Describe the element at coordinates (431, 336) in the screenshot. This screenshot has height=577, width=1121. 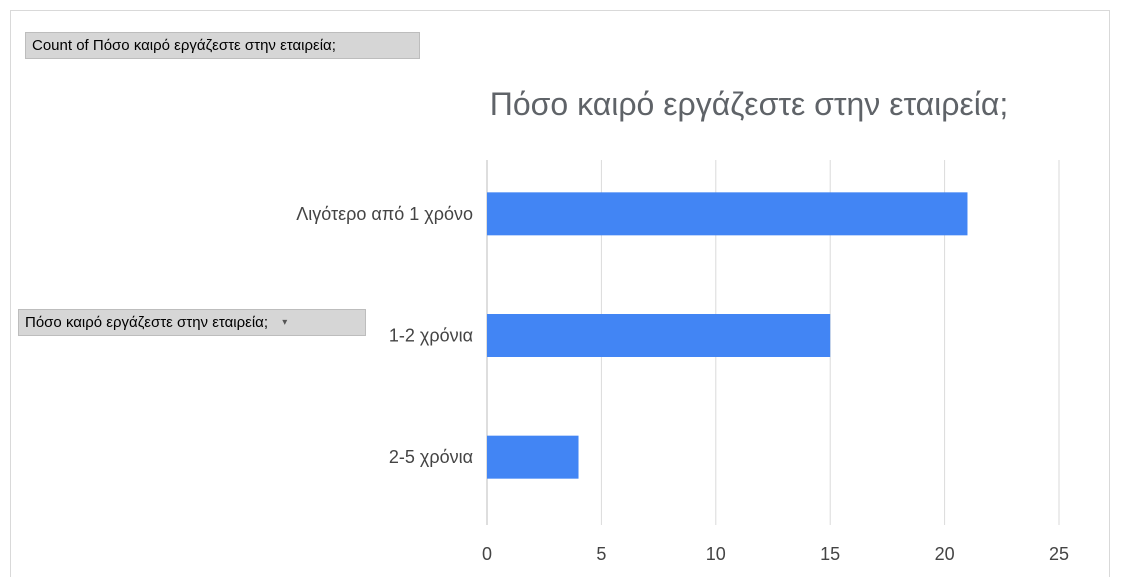
I see `category-label: 1-2 χρόνια` at that location.